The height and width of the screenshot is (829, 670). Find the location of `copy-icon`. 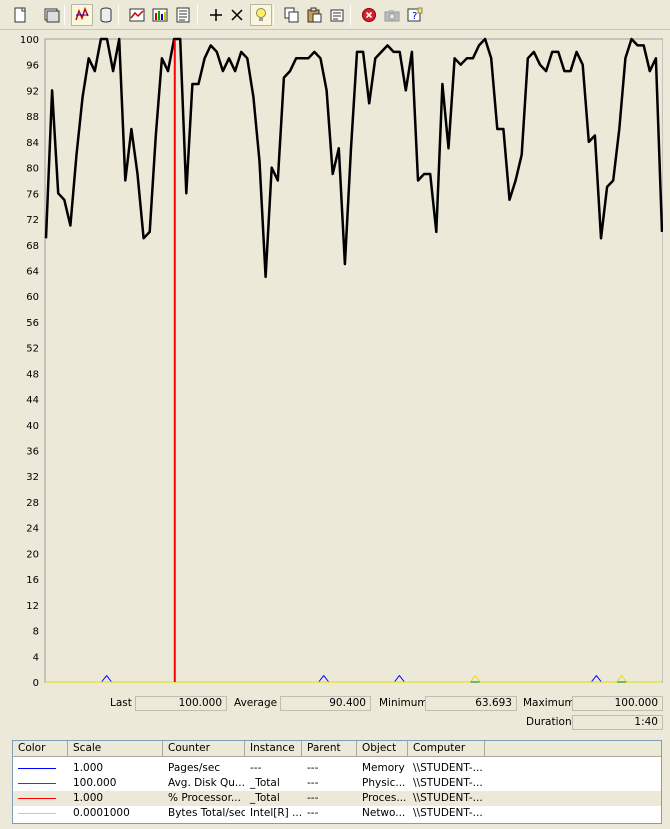

copy-icon is located at coordinates (291, 15).